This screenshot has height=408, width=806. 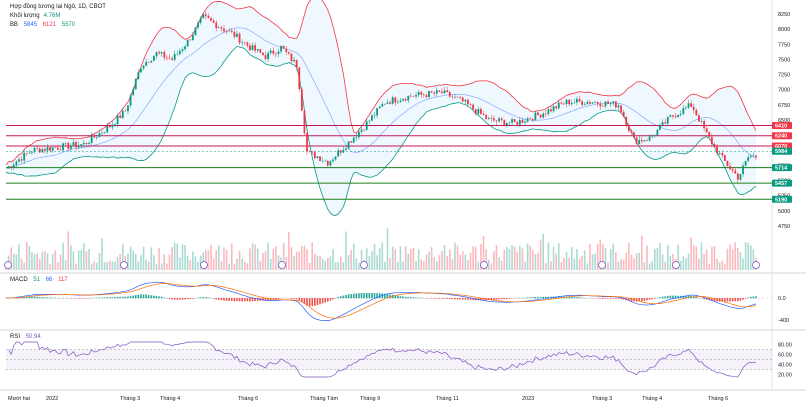 I want to click on chart-title: Hợp đồng tương lai Ngô, 1D, CBOT, so click(x=58, y=7).